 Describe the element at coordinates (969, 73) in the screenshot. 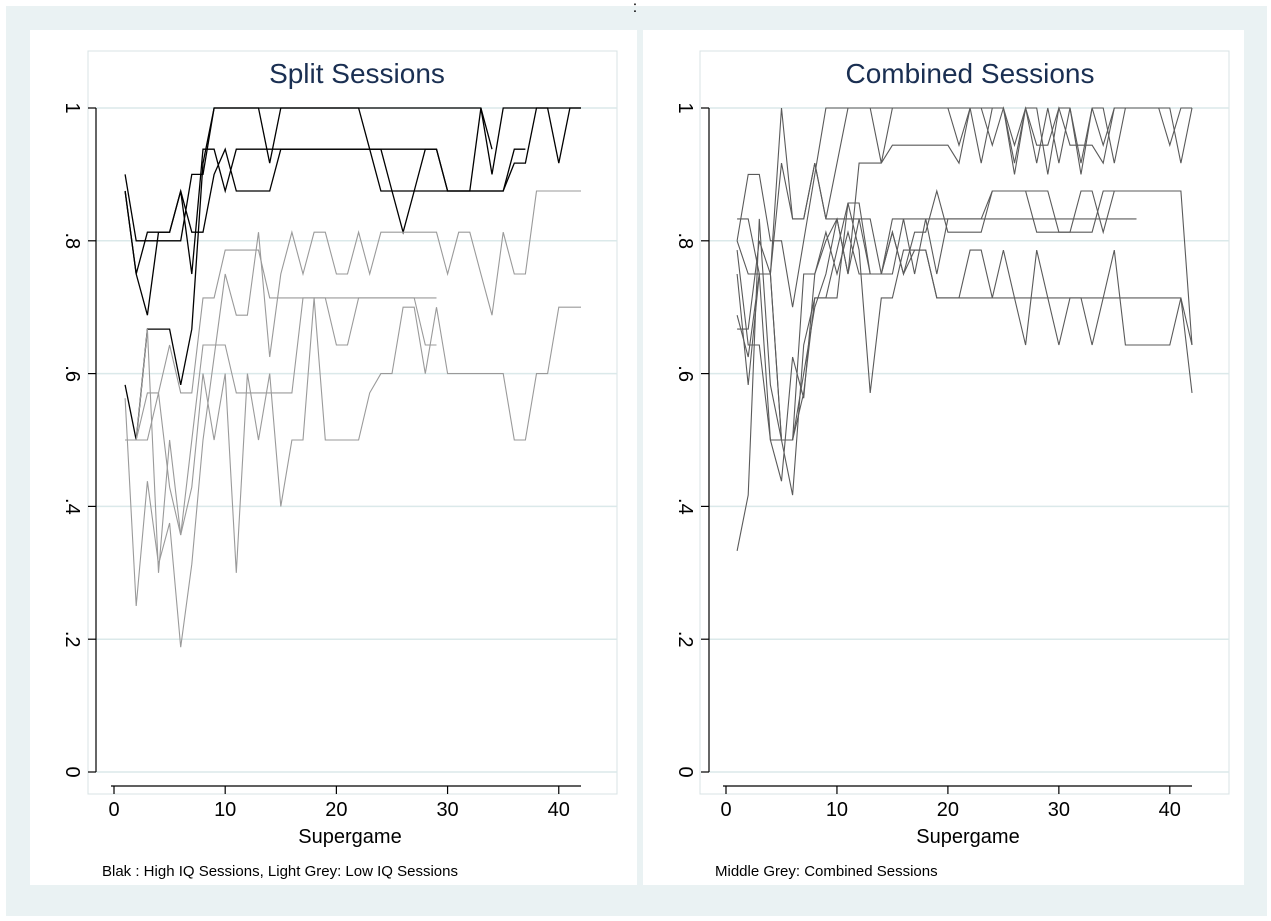

I see `chart-title: Combined Sessions` at that location.